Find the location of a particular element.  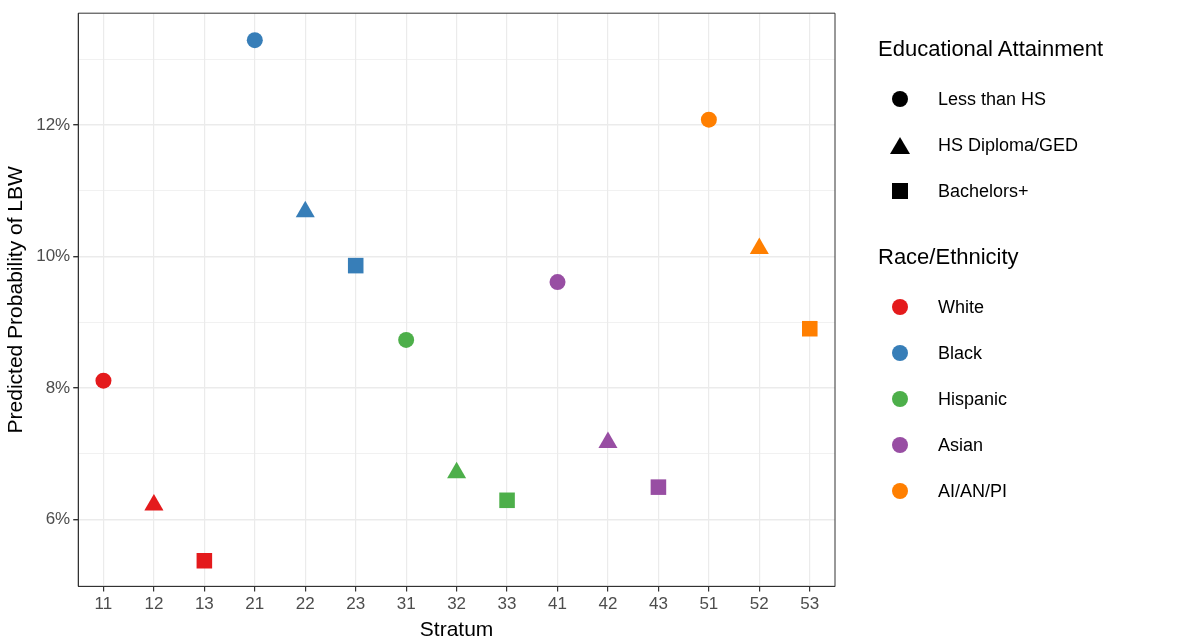

x-tick-label: 53 is located at coordinates (810, 604).